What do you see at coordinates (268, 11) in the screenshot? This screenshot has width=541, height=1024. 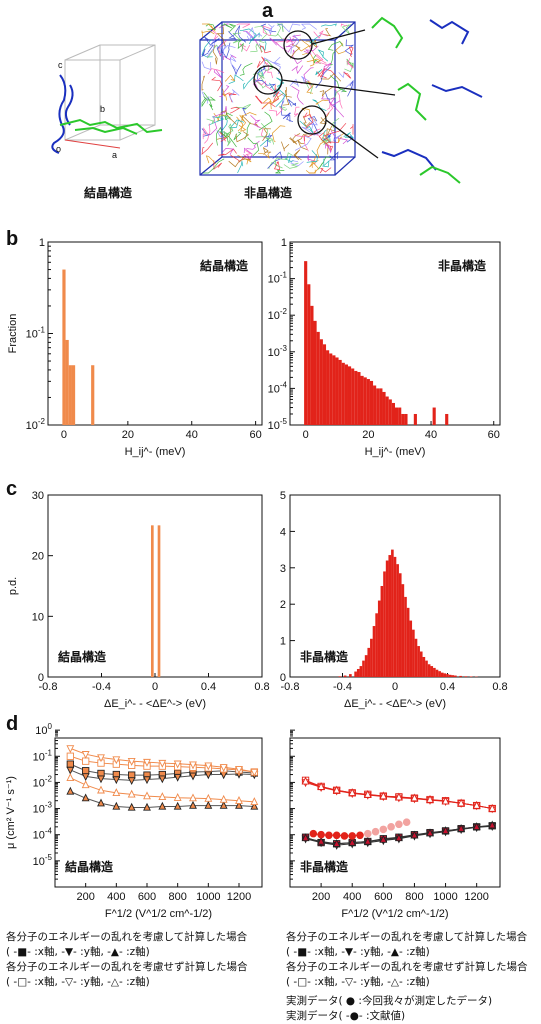 I see `panel-label-a: a` at bounding box center [268, 11].